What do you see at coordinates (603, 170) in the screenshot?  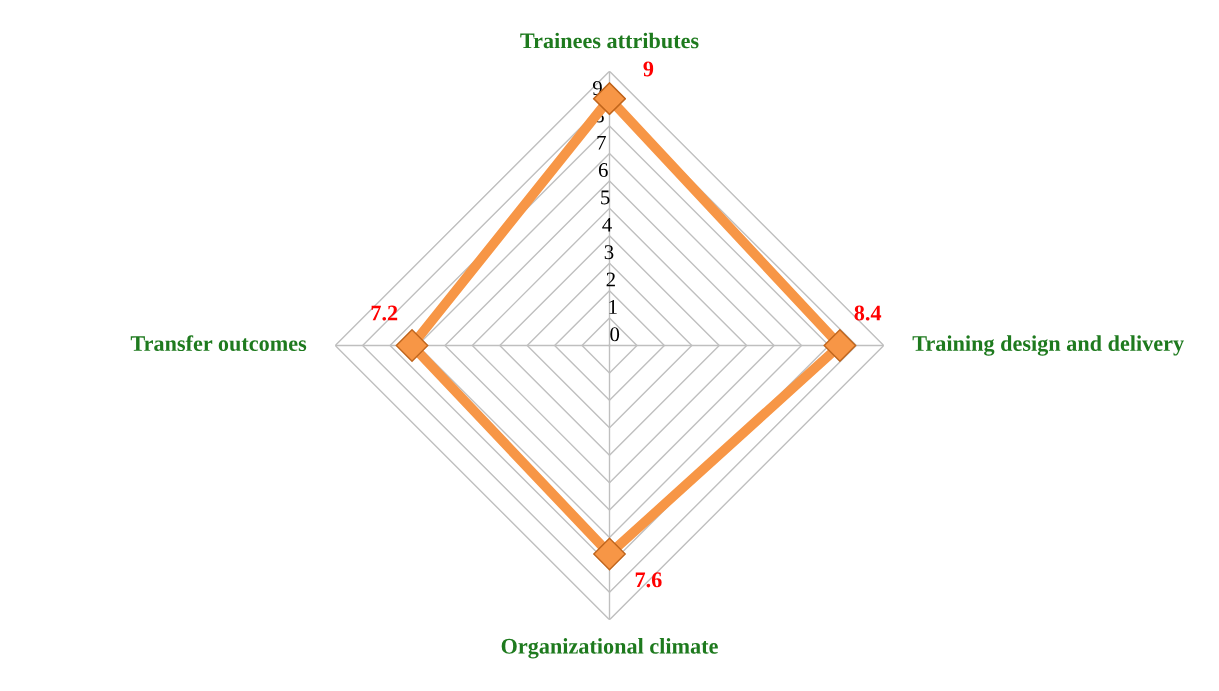 I see `y-tick-label: 6` at bounding box center [603, 170].